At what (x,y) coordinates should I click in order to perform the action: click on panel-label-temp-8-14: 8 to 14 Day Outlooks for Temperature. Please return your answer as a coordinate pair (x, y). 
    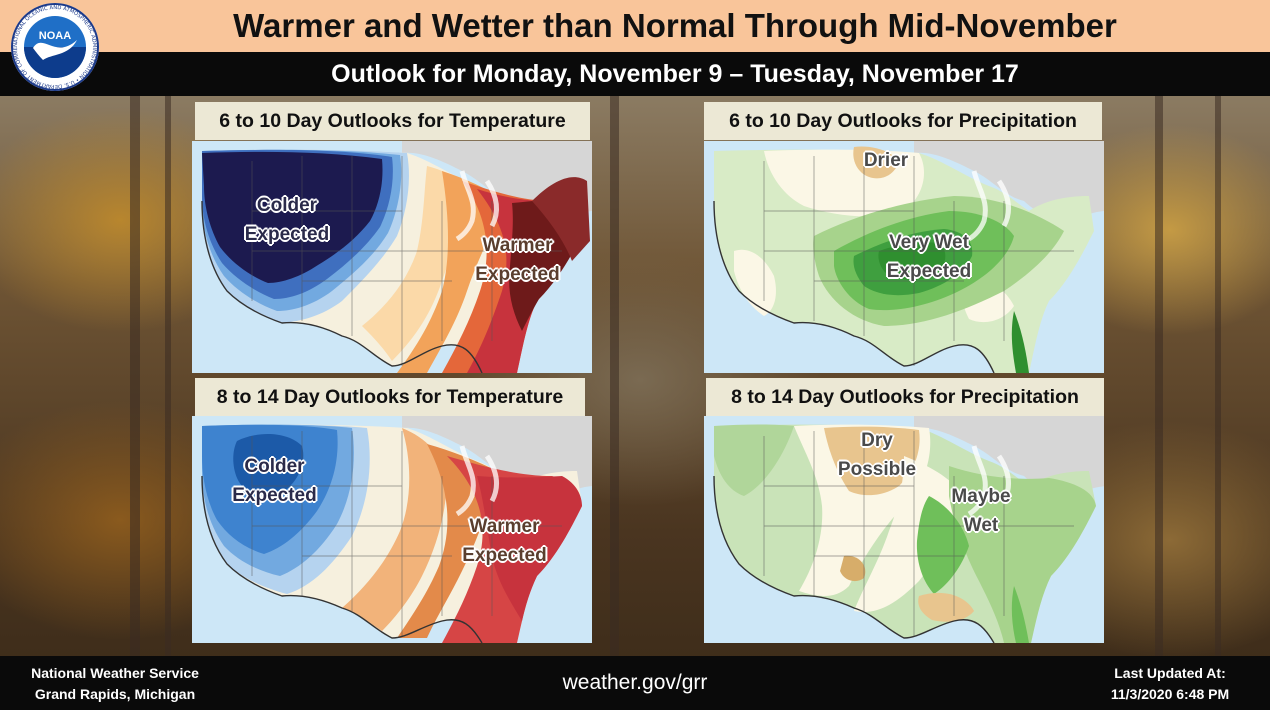
    Looking at the image, I should click on (390, 397).